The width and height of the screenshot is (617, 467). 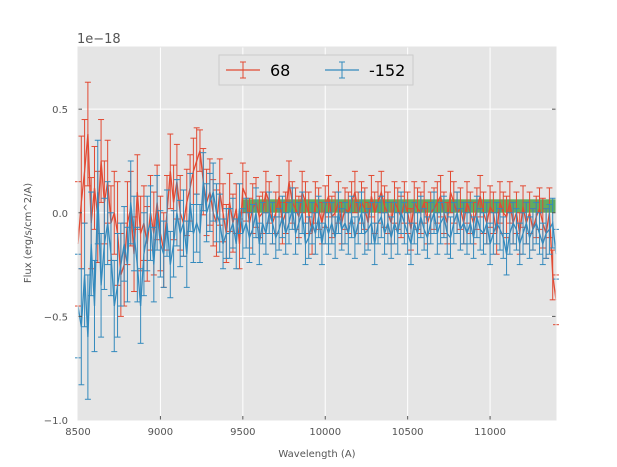 I want to click on x-tick-label: 9500, so click(x=242, y=432).